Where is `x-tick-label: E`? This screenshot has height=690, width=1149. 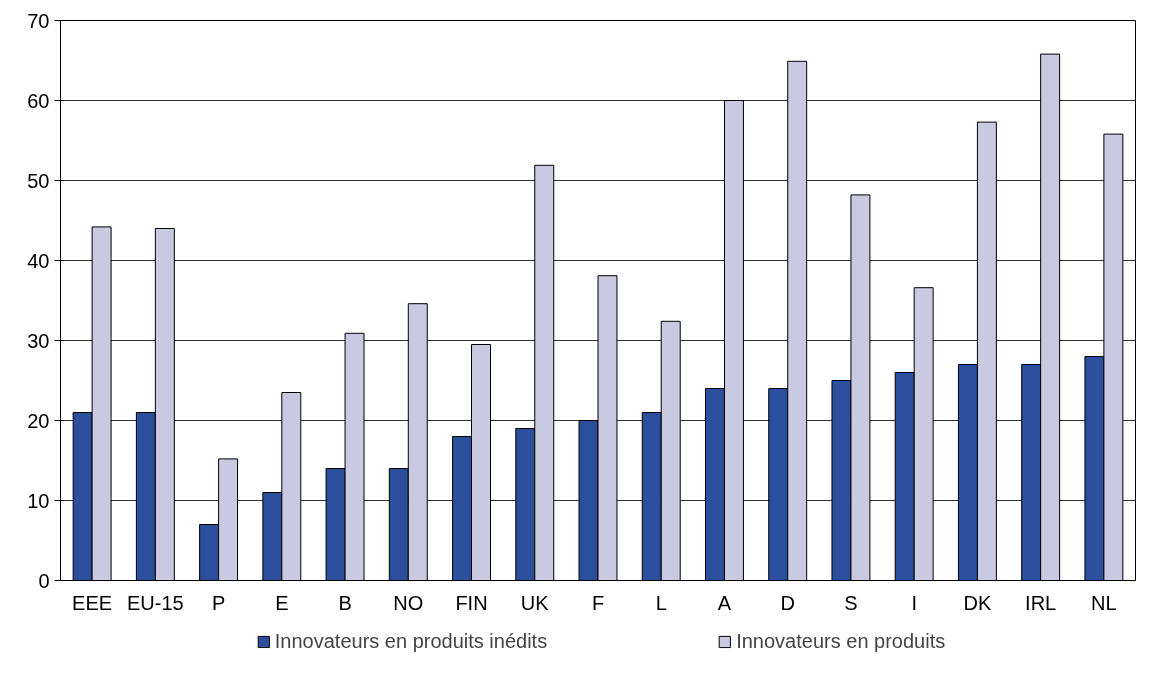
x-tick-label: E is located at coordinates (282, 602).